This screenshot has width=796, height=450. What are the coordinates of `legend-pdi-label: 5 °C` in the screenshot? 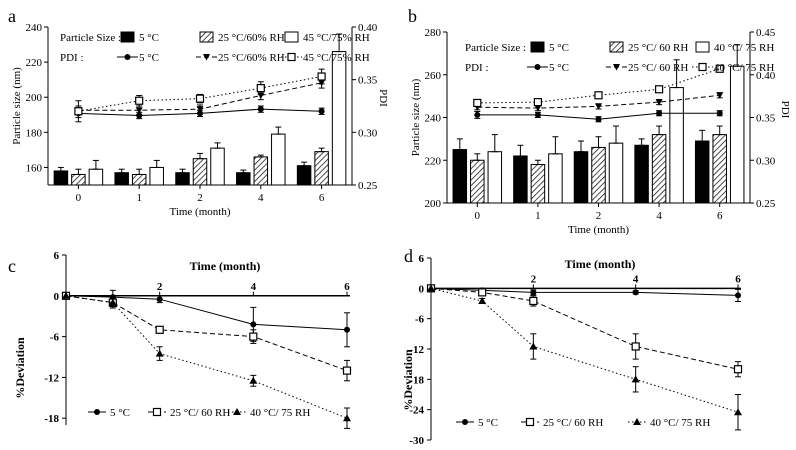 It's located at (149, 58).